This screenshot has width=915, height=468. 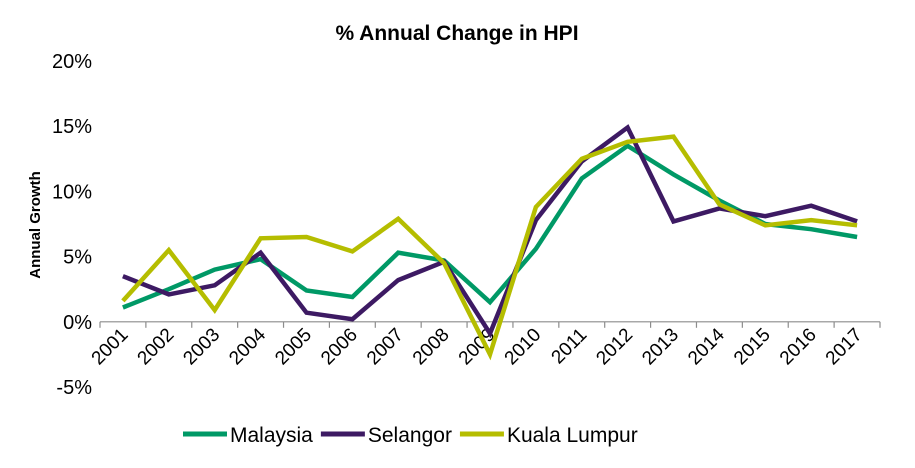 I want to click on x-tick-label: 2010, so click(x=523, y=346).